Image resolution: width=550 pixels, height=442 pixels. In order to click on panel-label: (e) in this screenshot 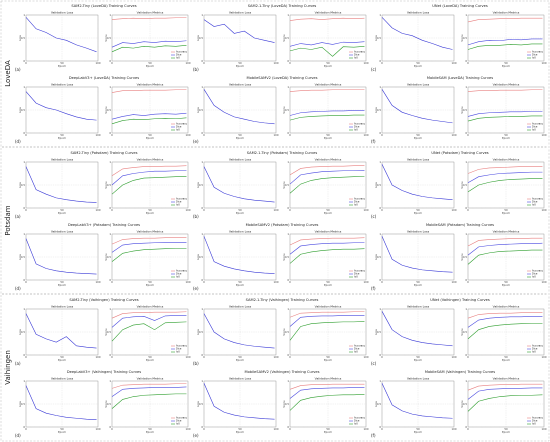, I will do `click(196, 288)`.